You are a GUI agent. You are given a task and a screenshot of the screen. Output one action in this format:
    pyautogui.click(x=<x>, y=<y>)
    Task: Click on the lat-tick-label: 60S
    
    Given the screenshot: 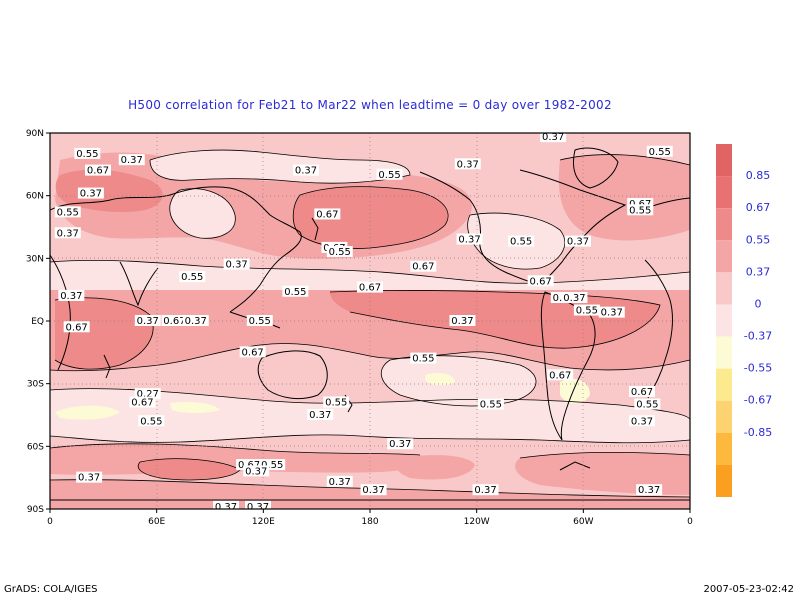 What is the action you would take?
    pyautogui.click(x=35, y=447)
    